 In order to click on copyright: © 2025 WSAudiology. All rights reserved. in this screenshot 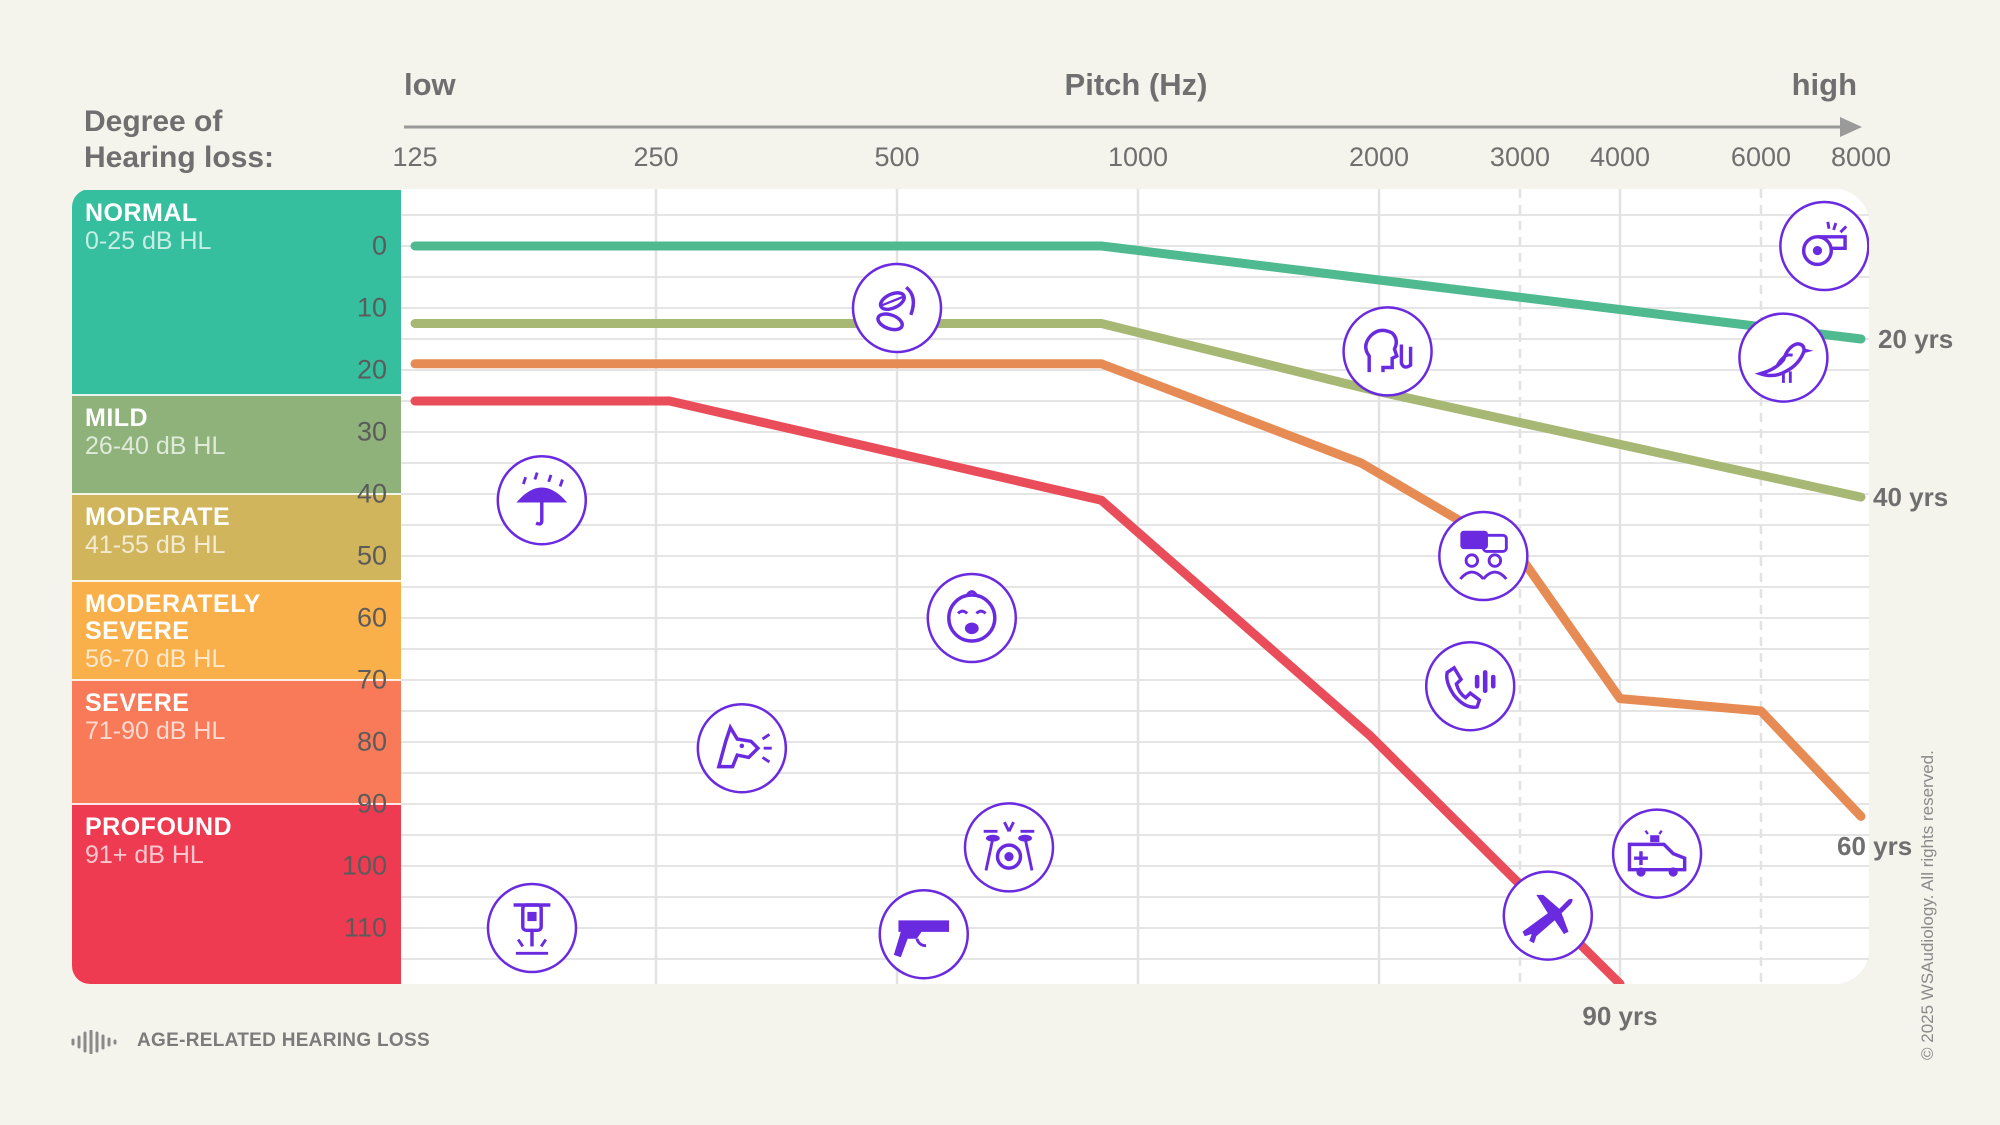, I will do `click(1927, 905)`.